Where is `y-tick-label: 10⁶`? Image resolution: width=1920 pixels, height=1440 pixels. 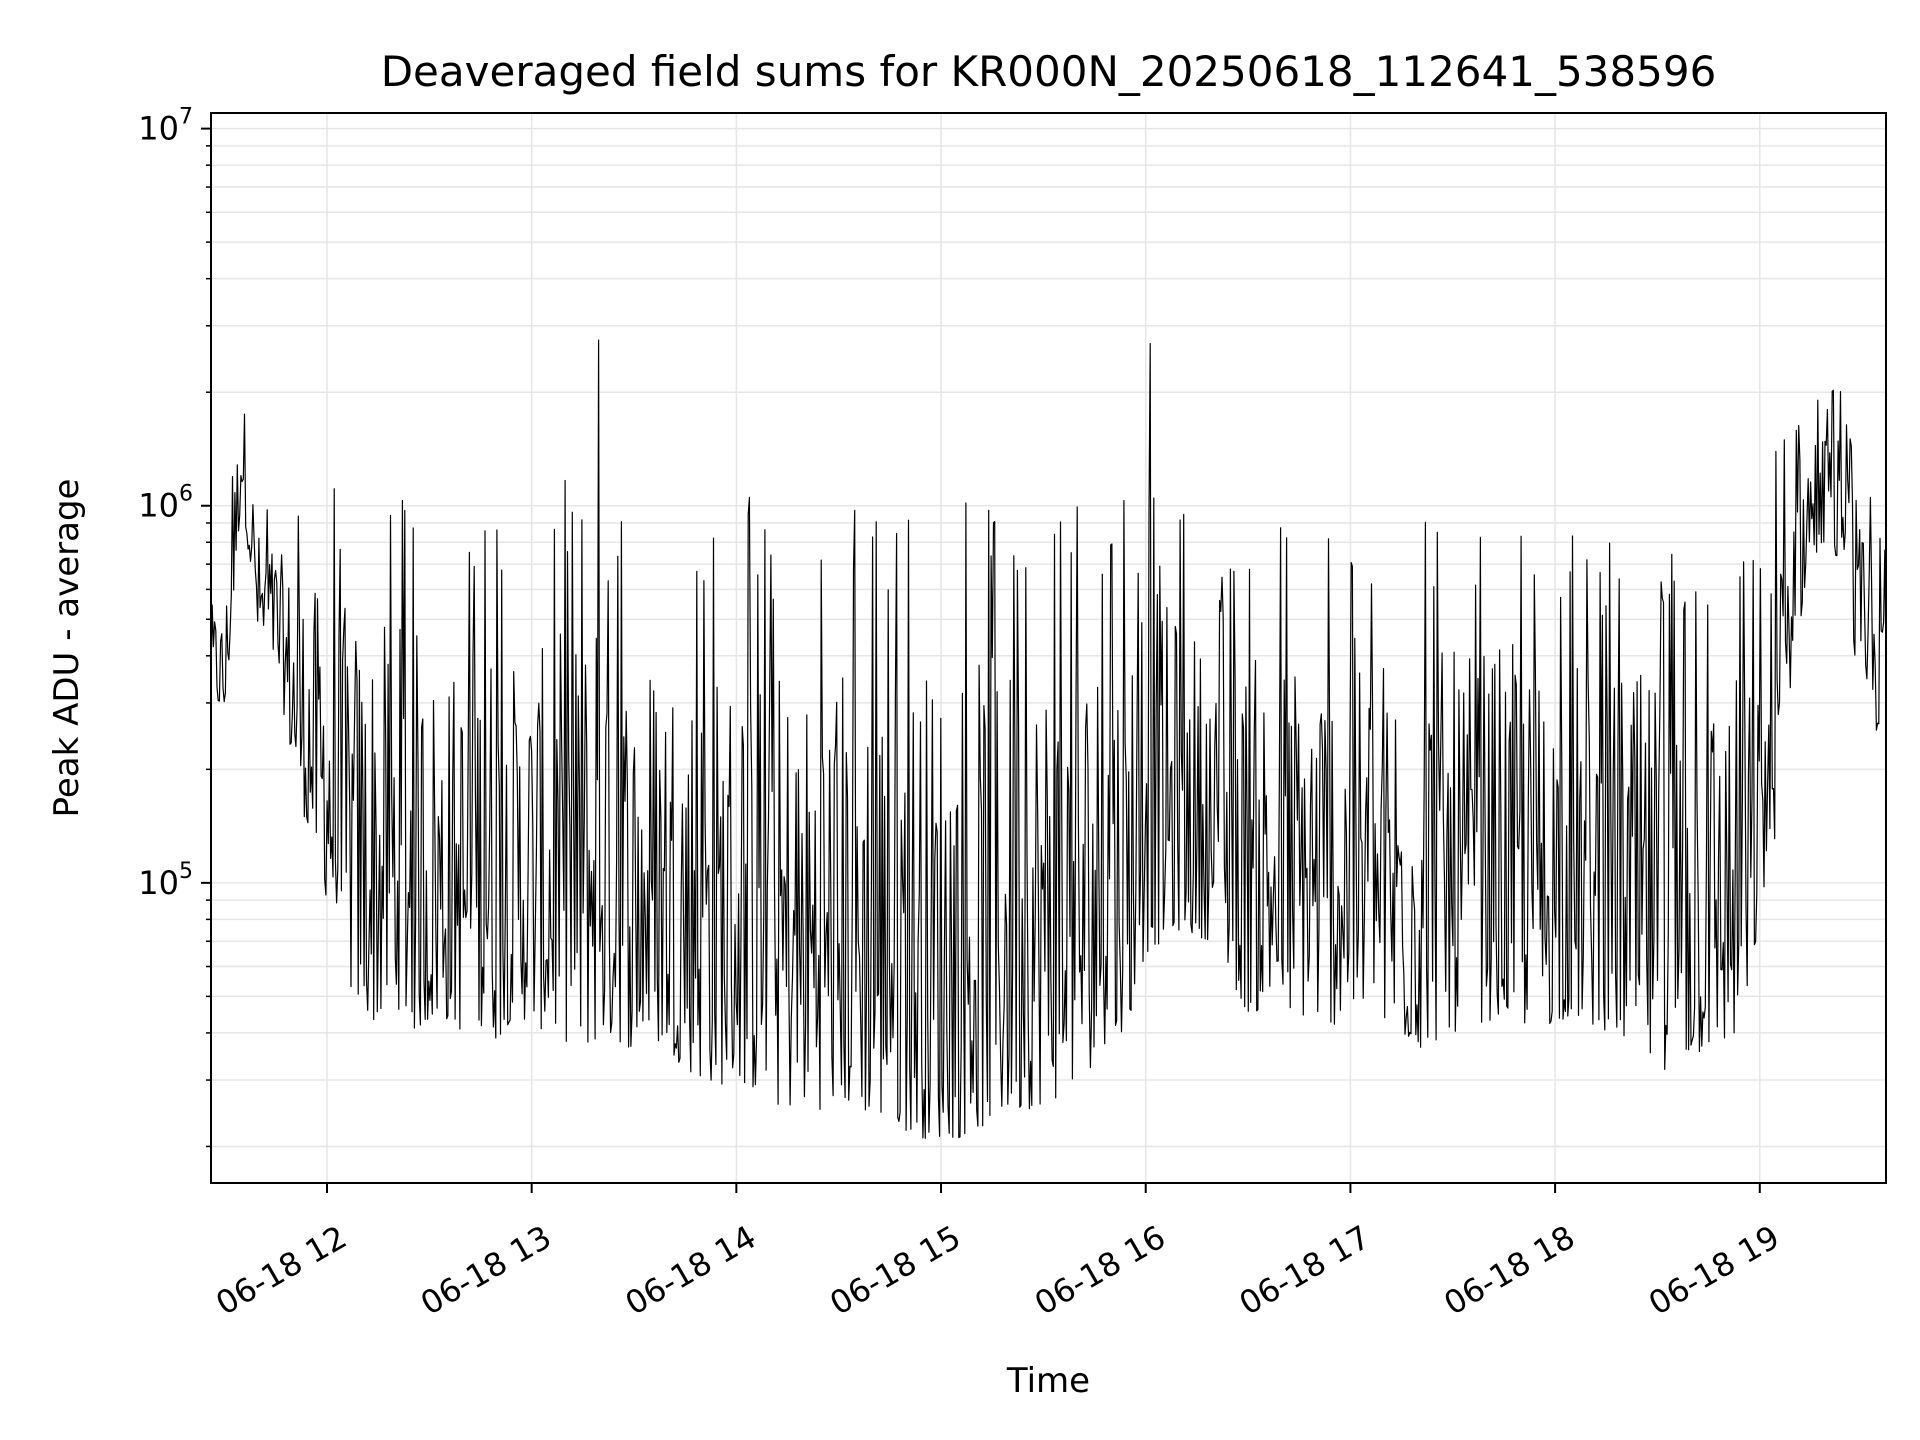
y-tick-label: 10⁶ is located at coordinates (165, 503).